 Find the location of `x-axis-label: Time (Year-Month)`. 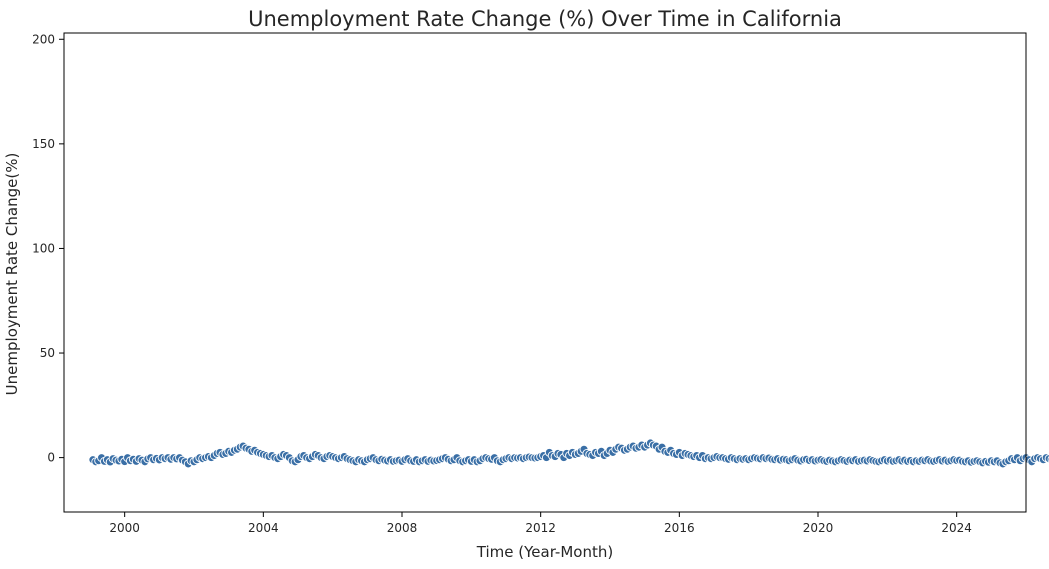

x-axis-label: Time (Year-Month) is located at coordinates (544, 552).